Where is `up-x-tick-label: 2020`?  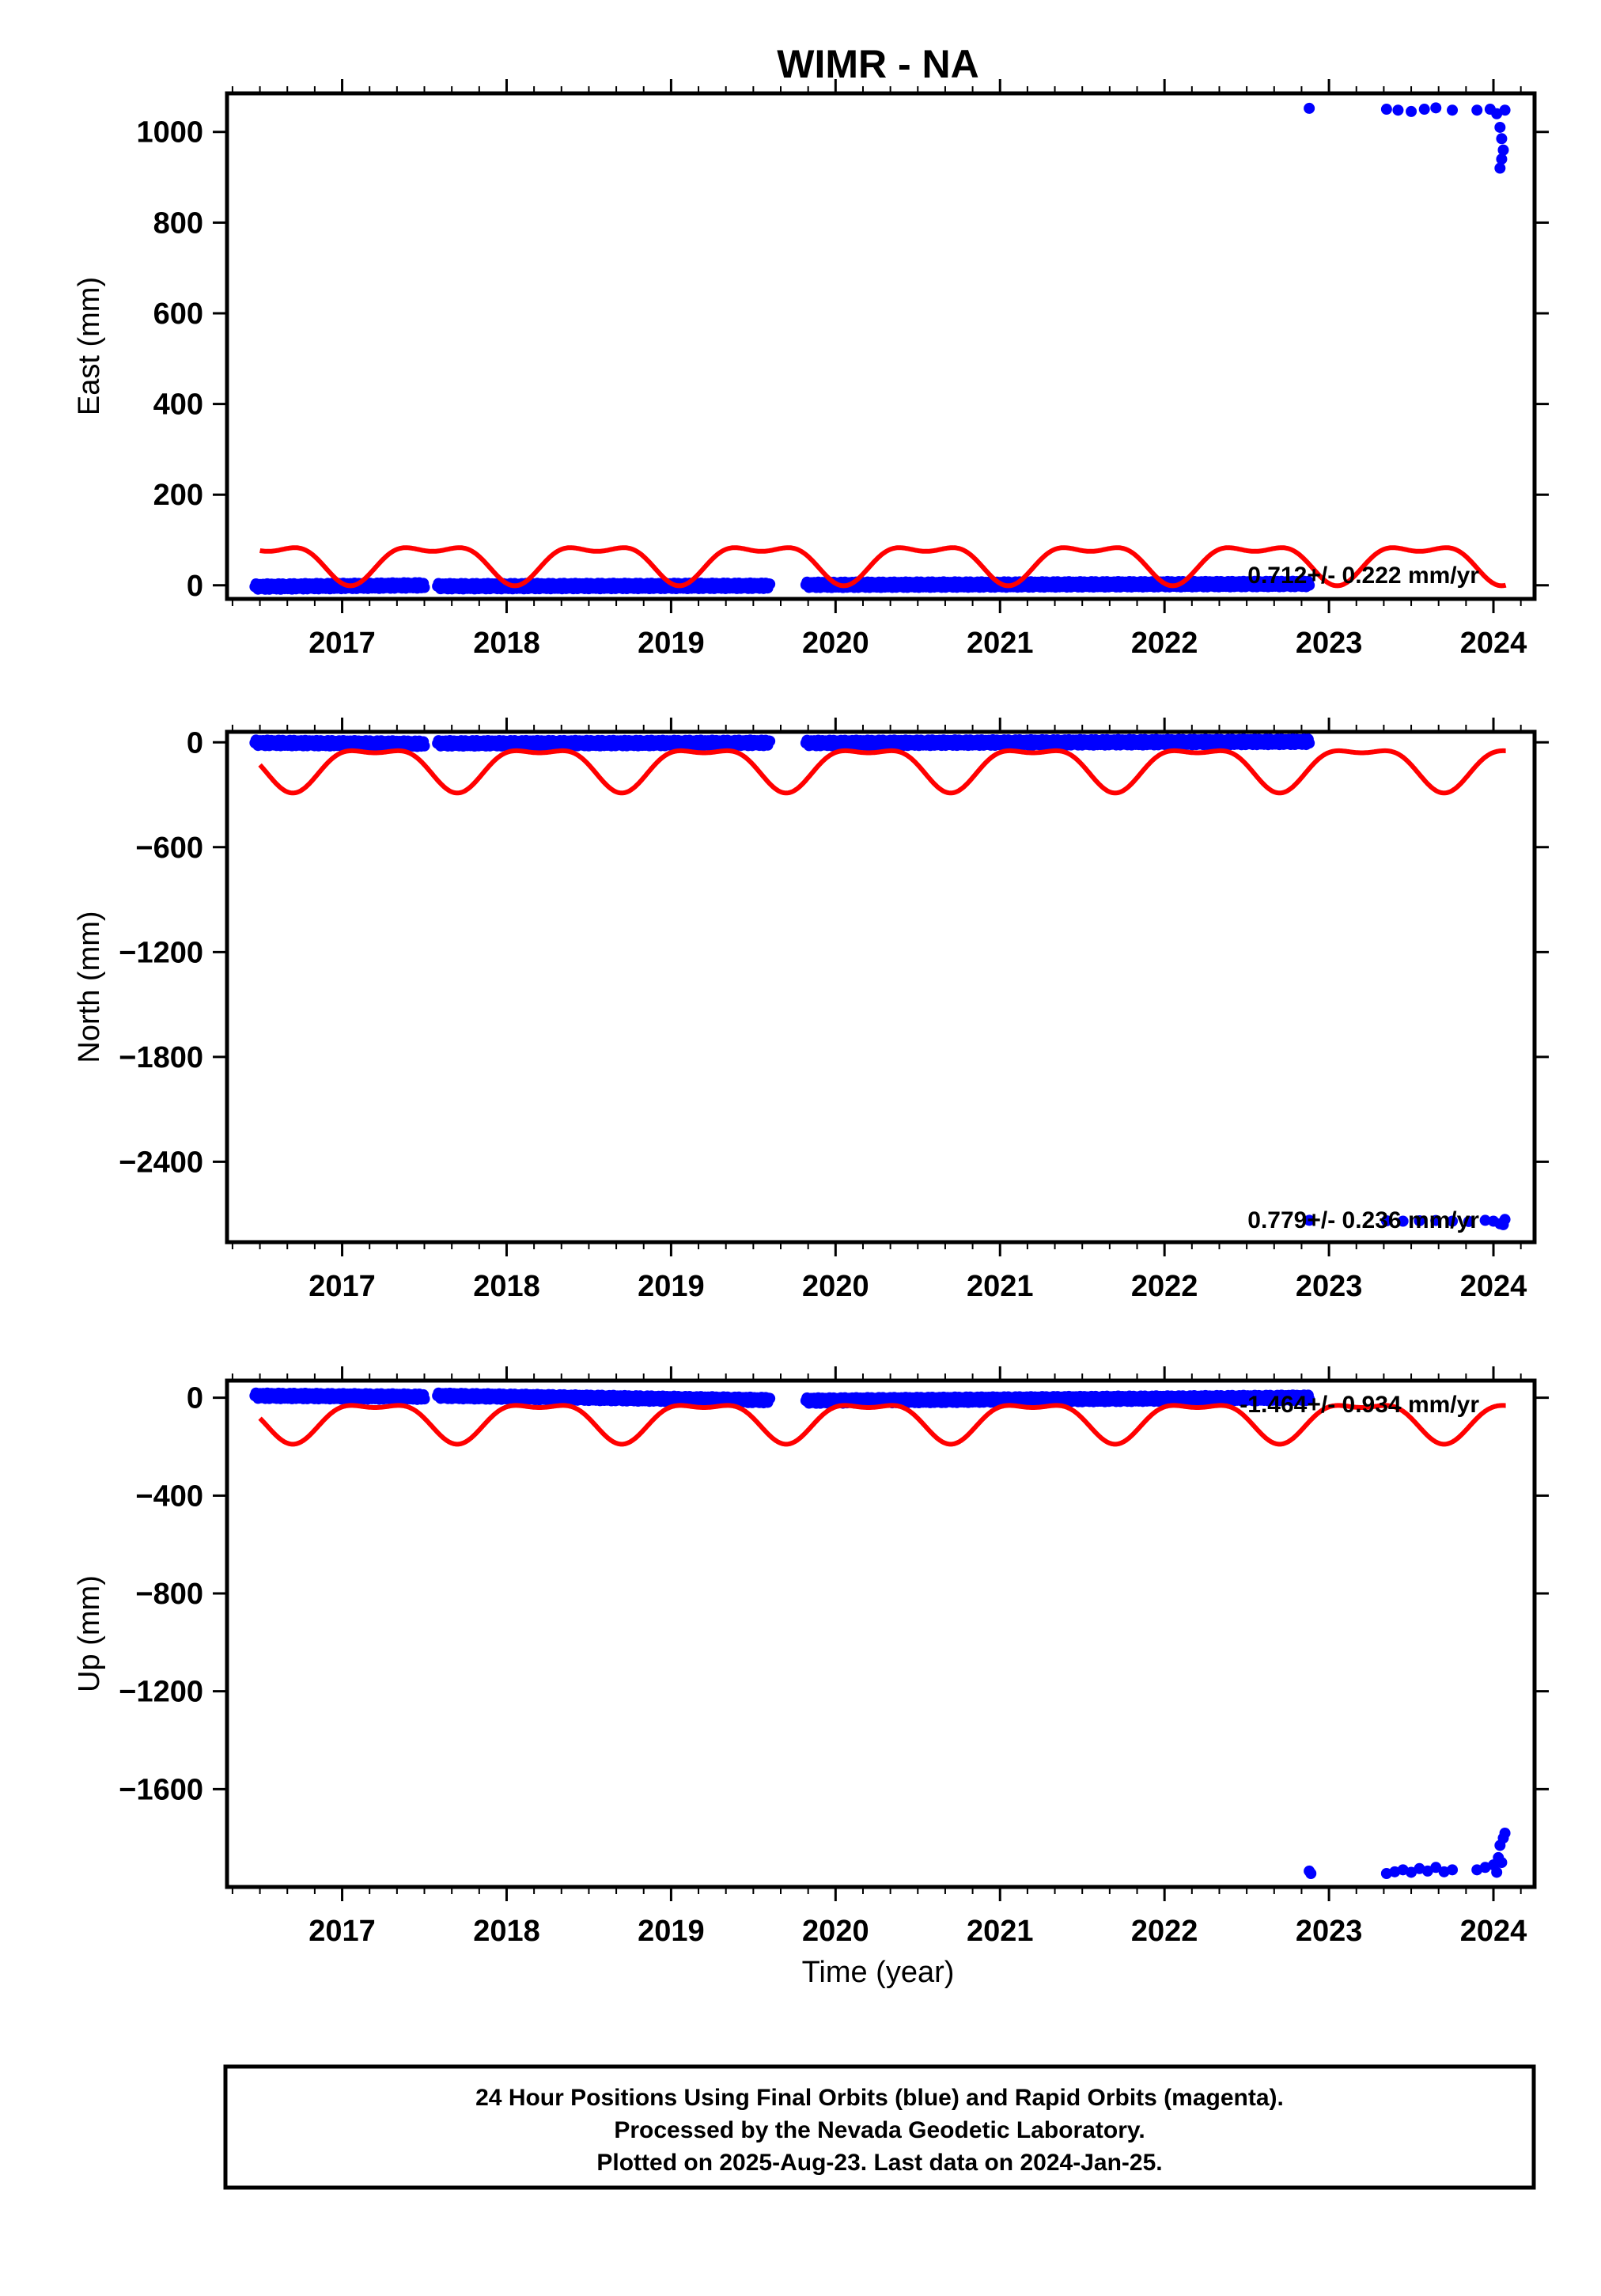
up-x-tick-label: 2020 is located at coordinates (836, 1932).